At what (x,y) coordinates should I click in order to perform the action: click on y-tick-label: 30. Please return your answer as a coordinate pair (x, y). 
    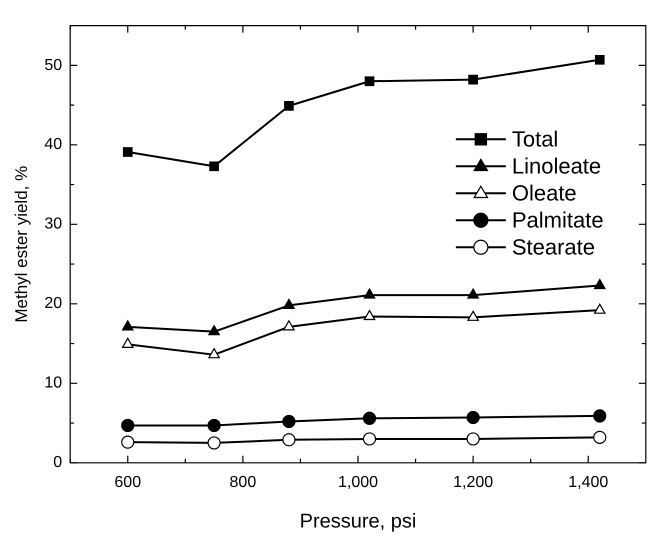
    Looking at the image, I should click on (53, 224).